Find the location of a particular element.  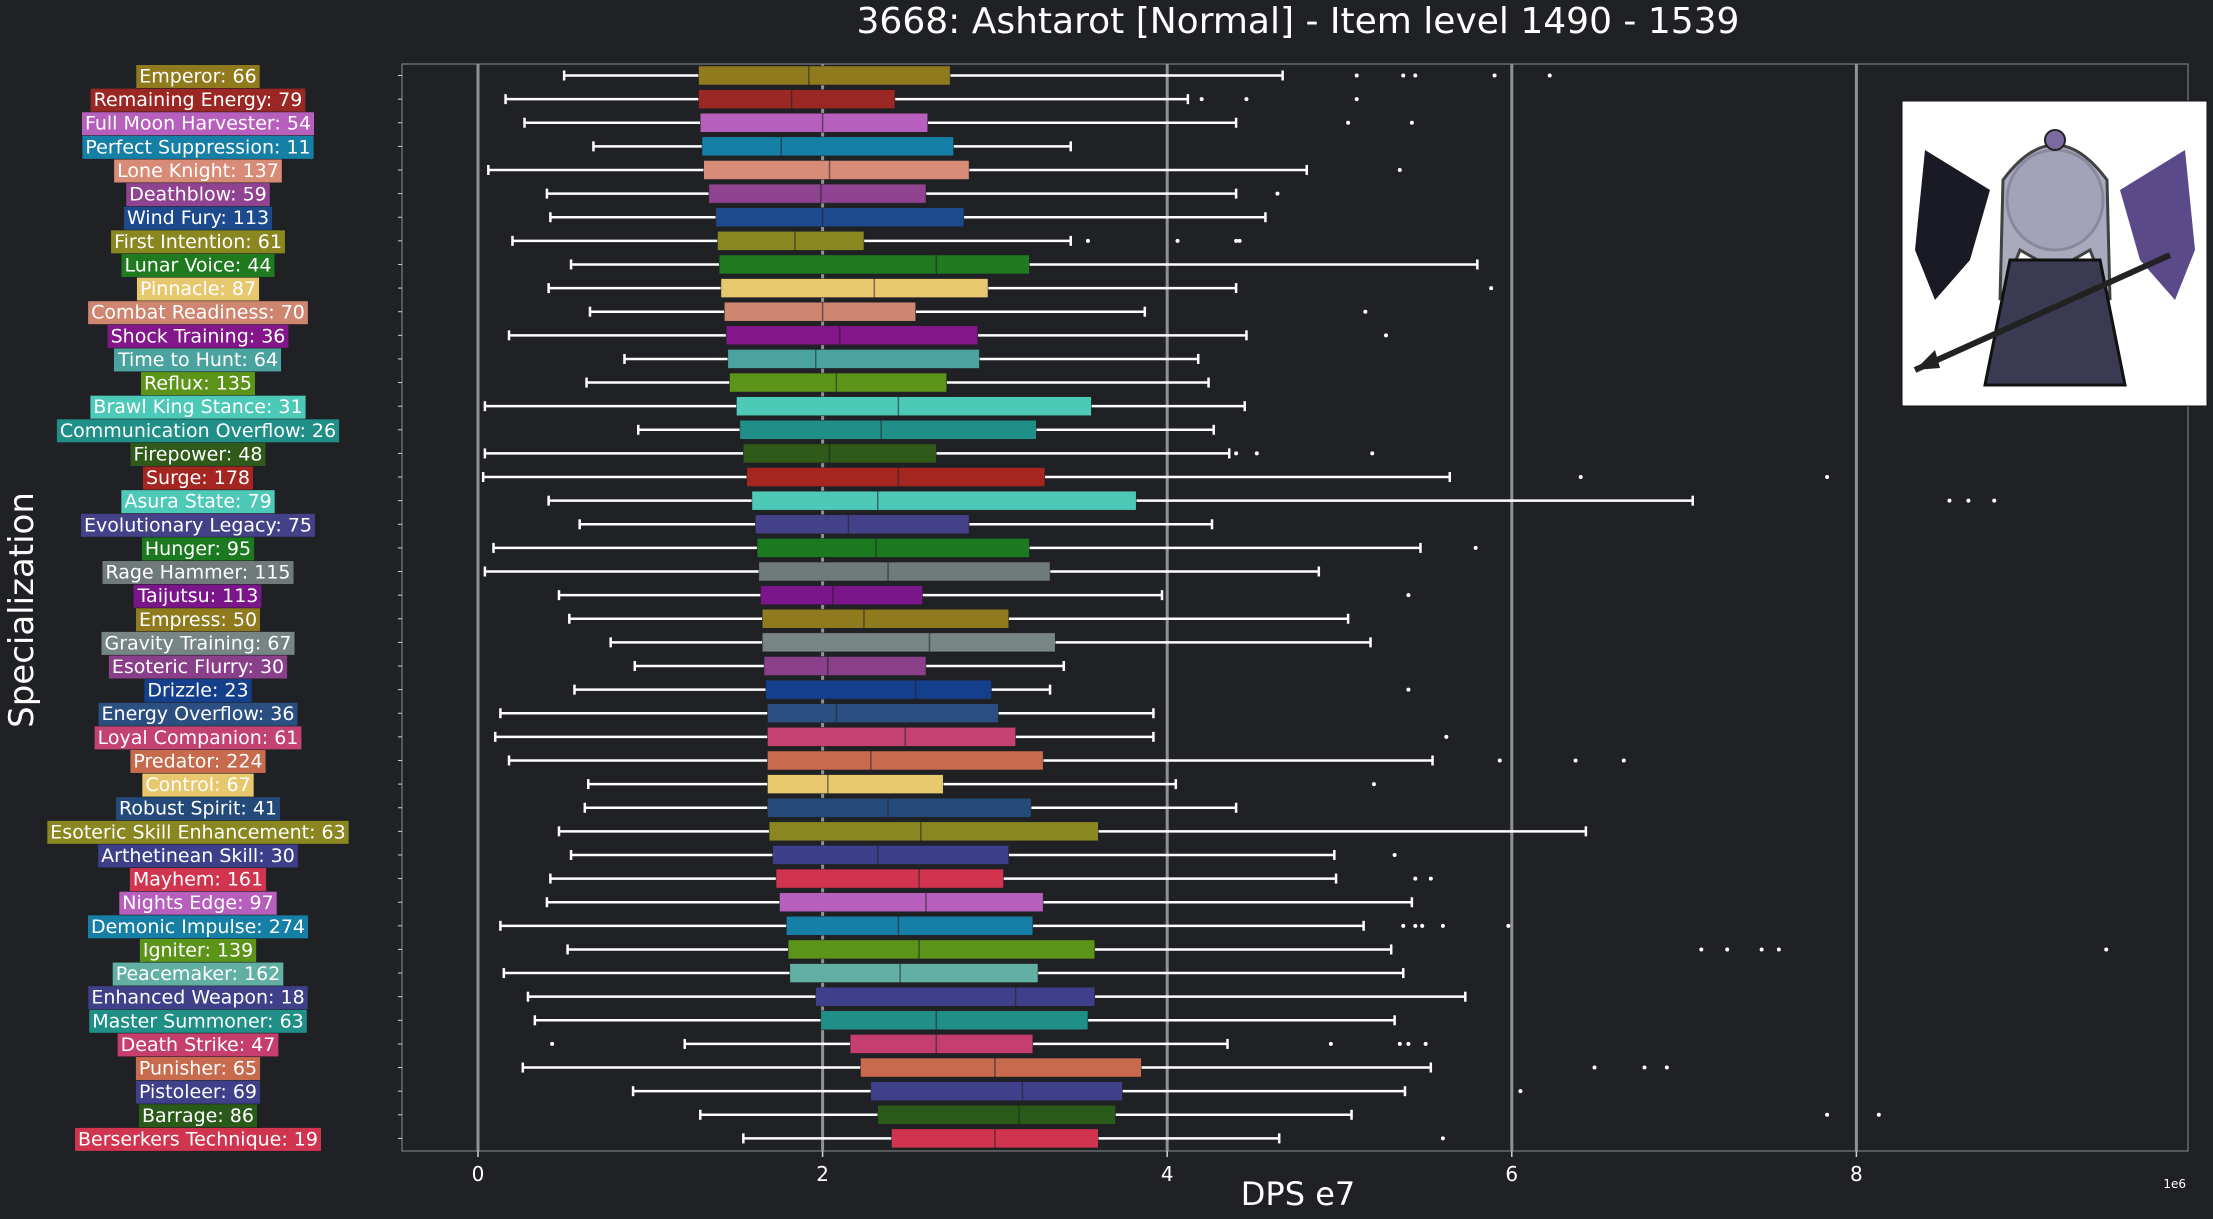

category-label-18: Asura State: 79 is located at coordinates (197, 502).